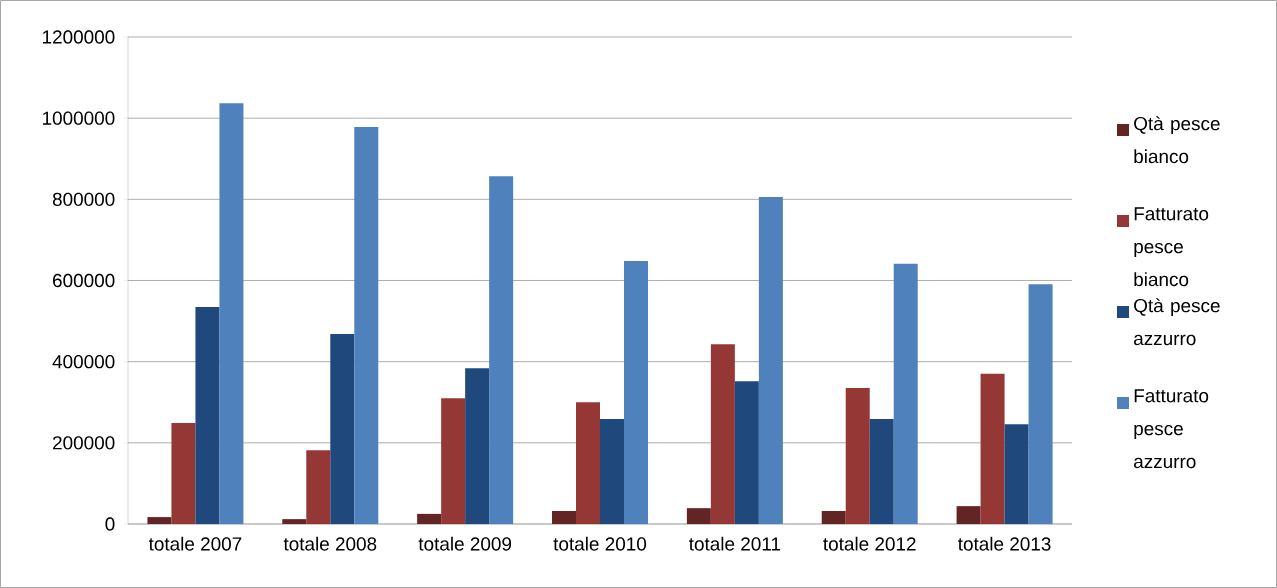  What do you see at coordinates (78, 37) in the screenshot?
I see `y-tick-label: 1200000` at bounding box center [78, 37].